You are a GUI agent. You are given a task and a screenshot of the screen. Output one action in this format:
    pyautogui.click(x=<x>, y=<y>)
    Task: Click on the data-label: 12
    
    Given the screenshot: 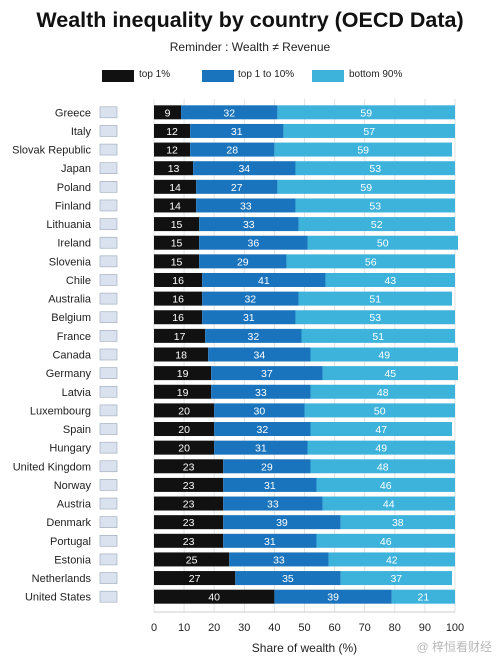 What is the action you would take?
    pyautogui.click(x=172, y=132)
    